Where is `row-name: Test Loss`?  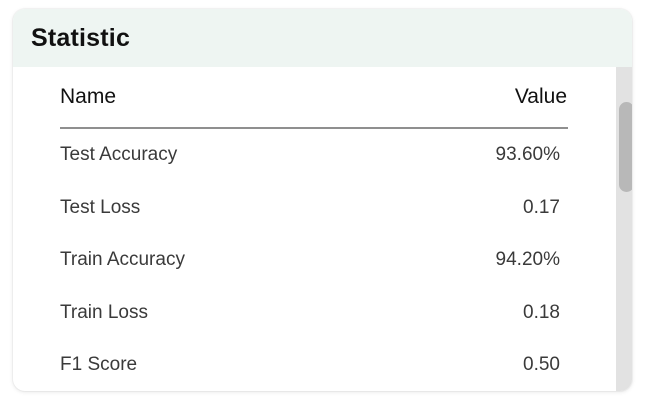 row-name: Test Loss is located at coordinates (100, 207).